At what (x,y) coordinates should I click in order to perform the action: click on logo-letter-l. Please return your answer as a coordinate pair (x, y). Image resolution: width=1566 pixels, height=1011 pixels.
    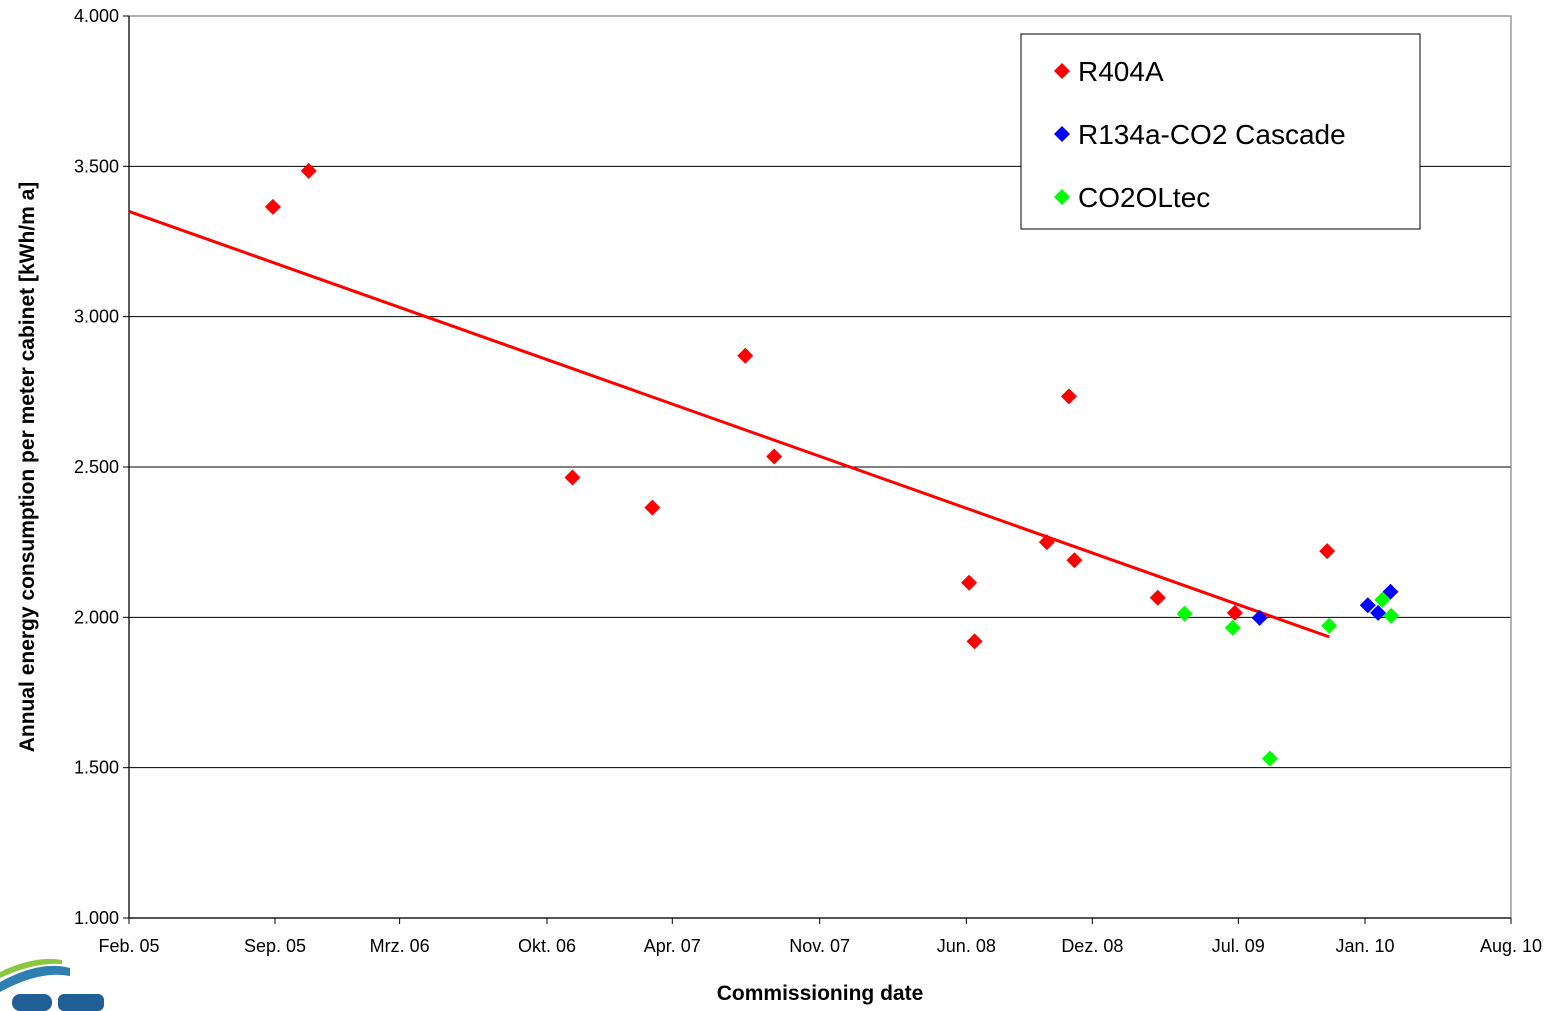
    Looking at the image, I should click on (81, 1002).